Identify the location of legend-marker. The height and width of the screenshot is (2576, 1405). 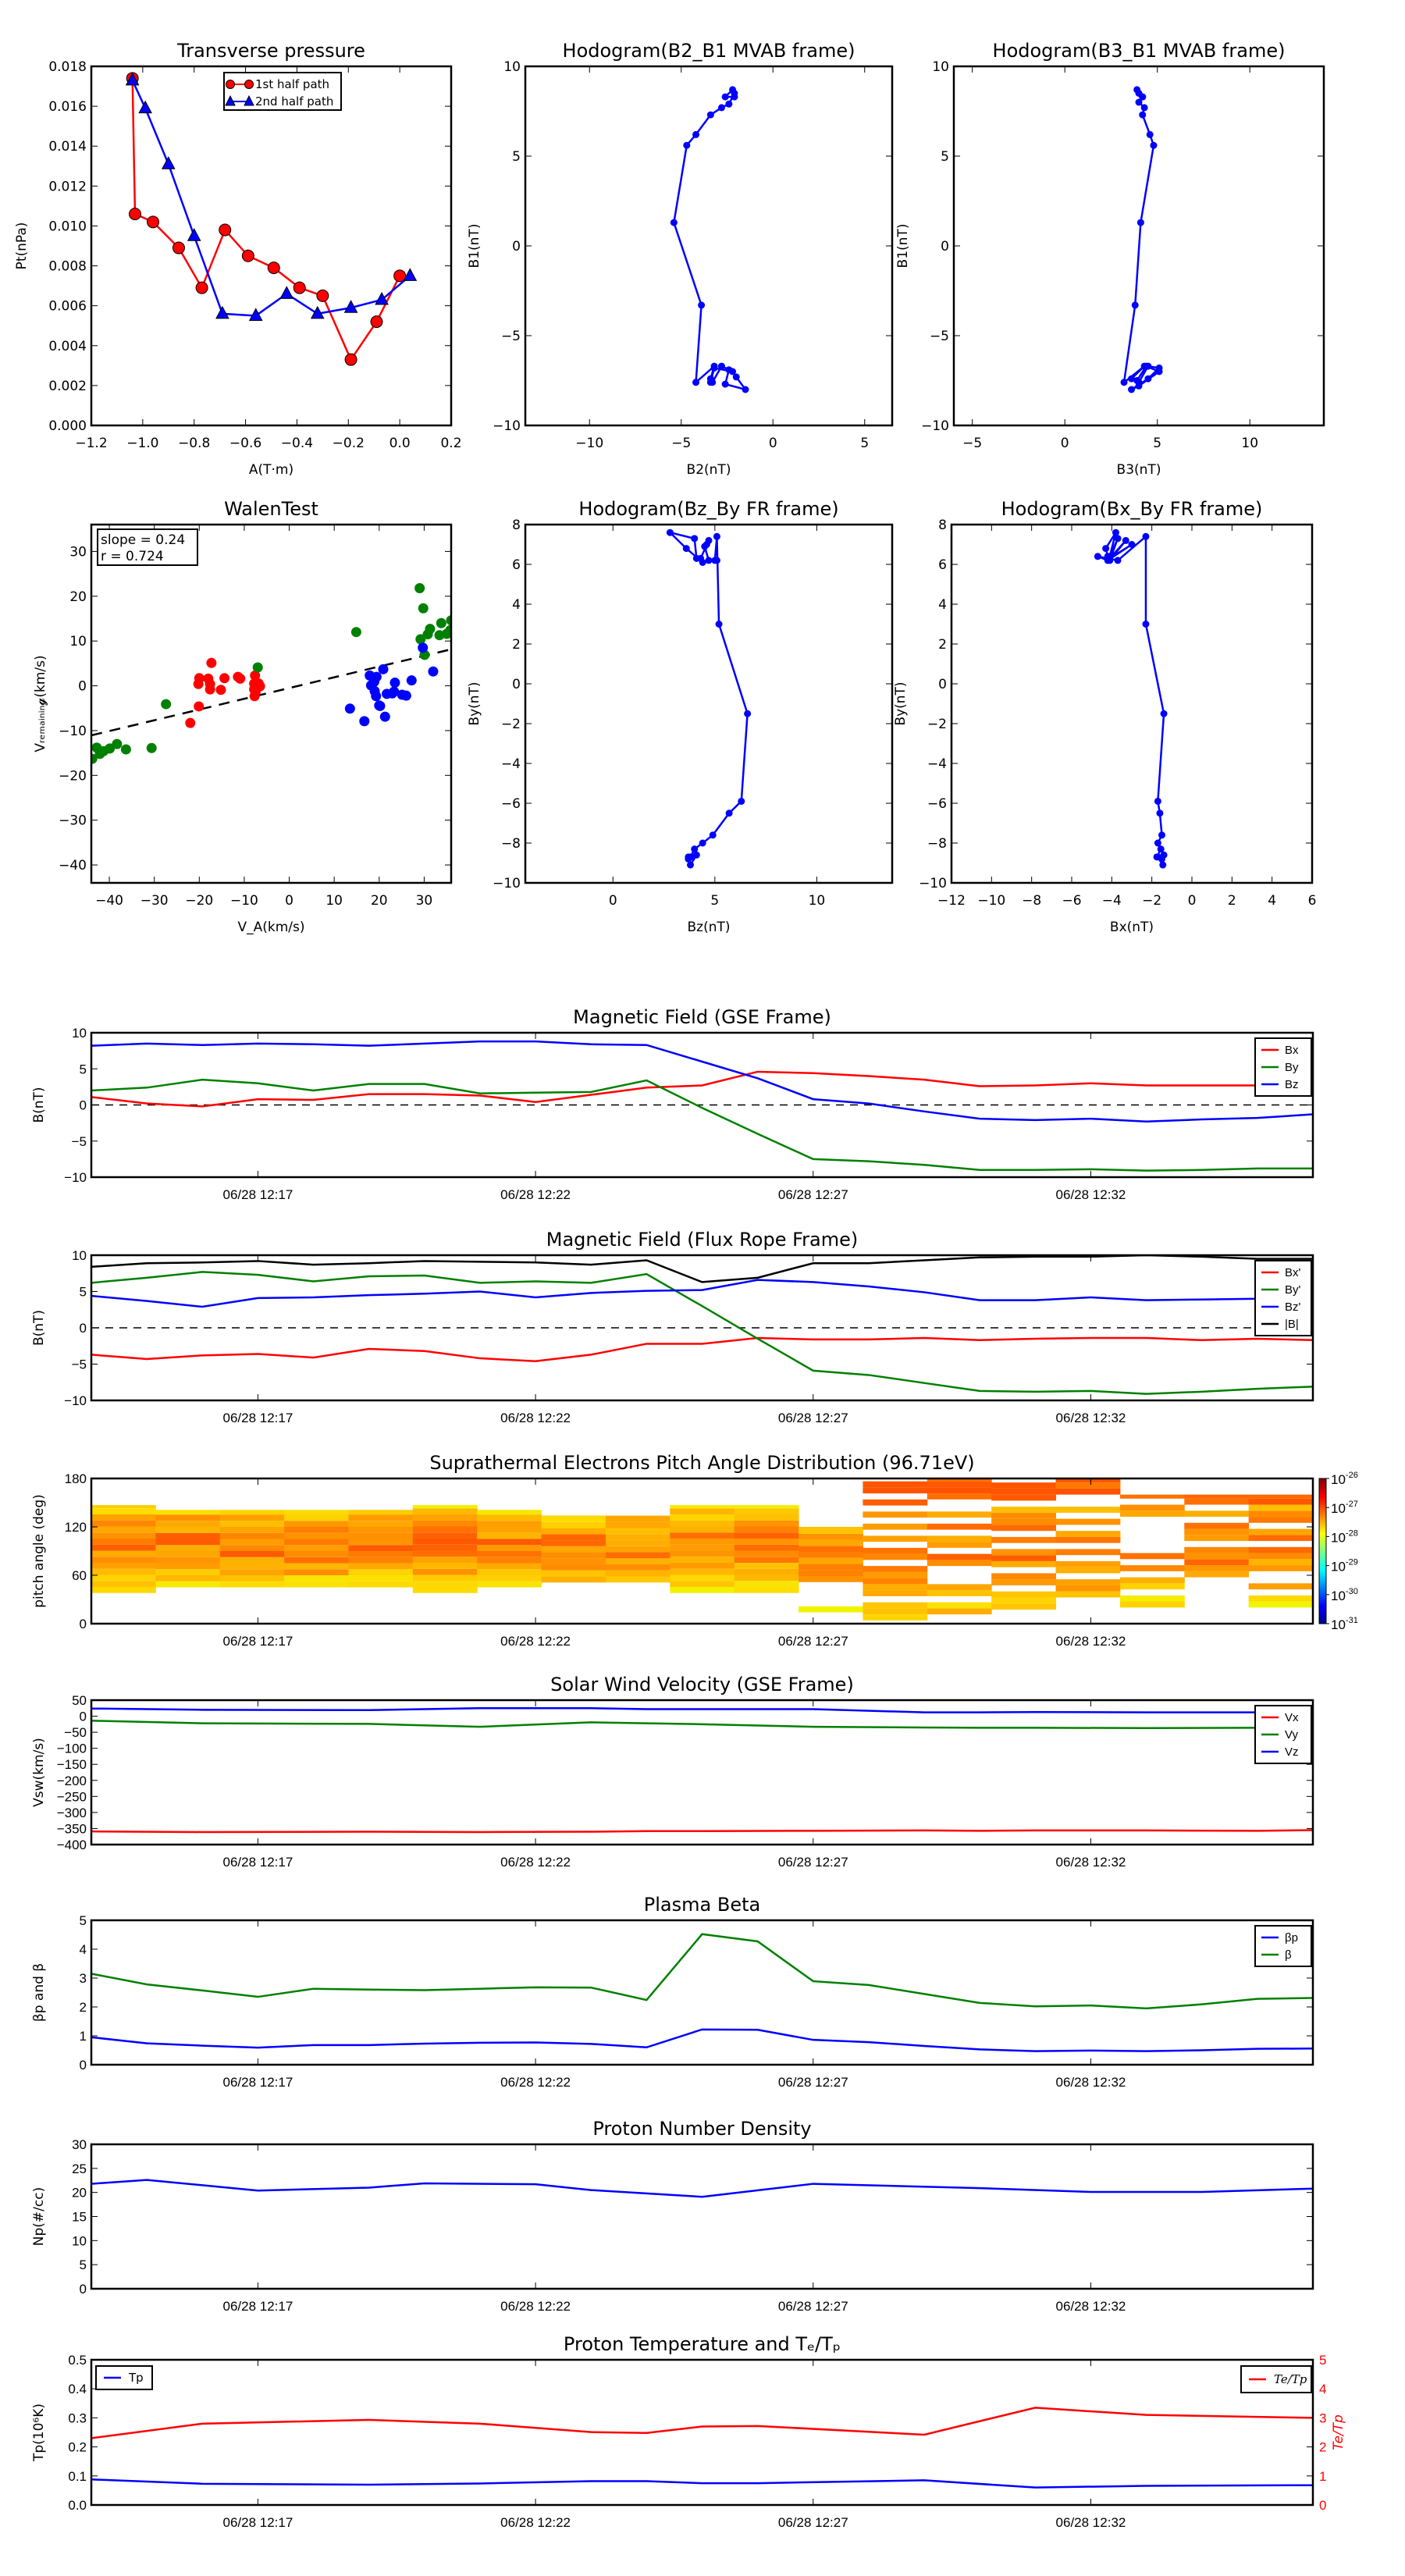
(249, 84).